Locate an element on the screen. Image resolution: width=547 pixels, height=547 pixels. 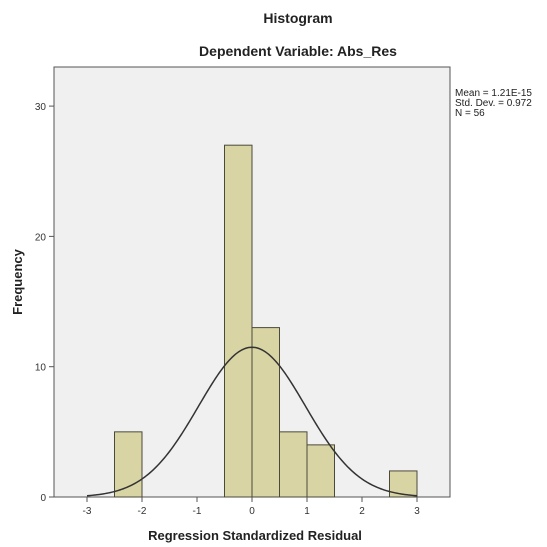
x-tick-label: -3 is located at coordinates (87, 511).